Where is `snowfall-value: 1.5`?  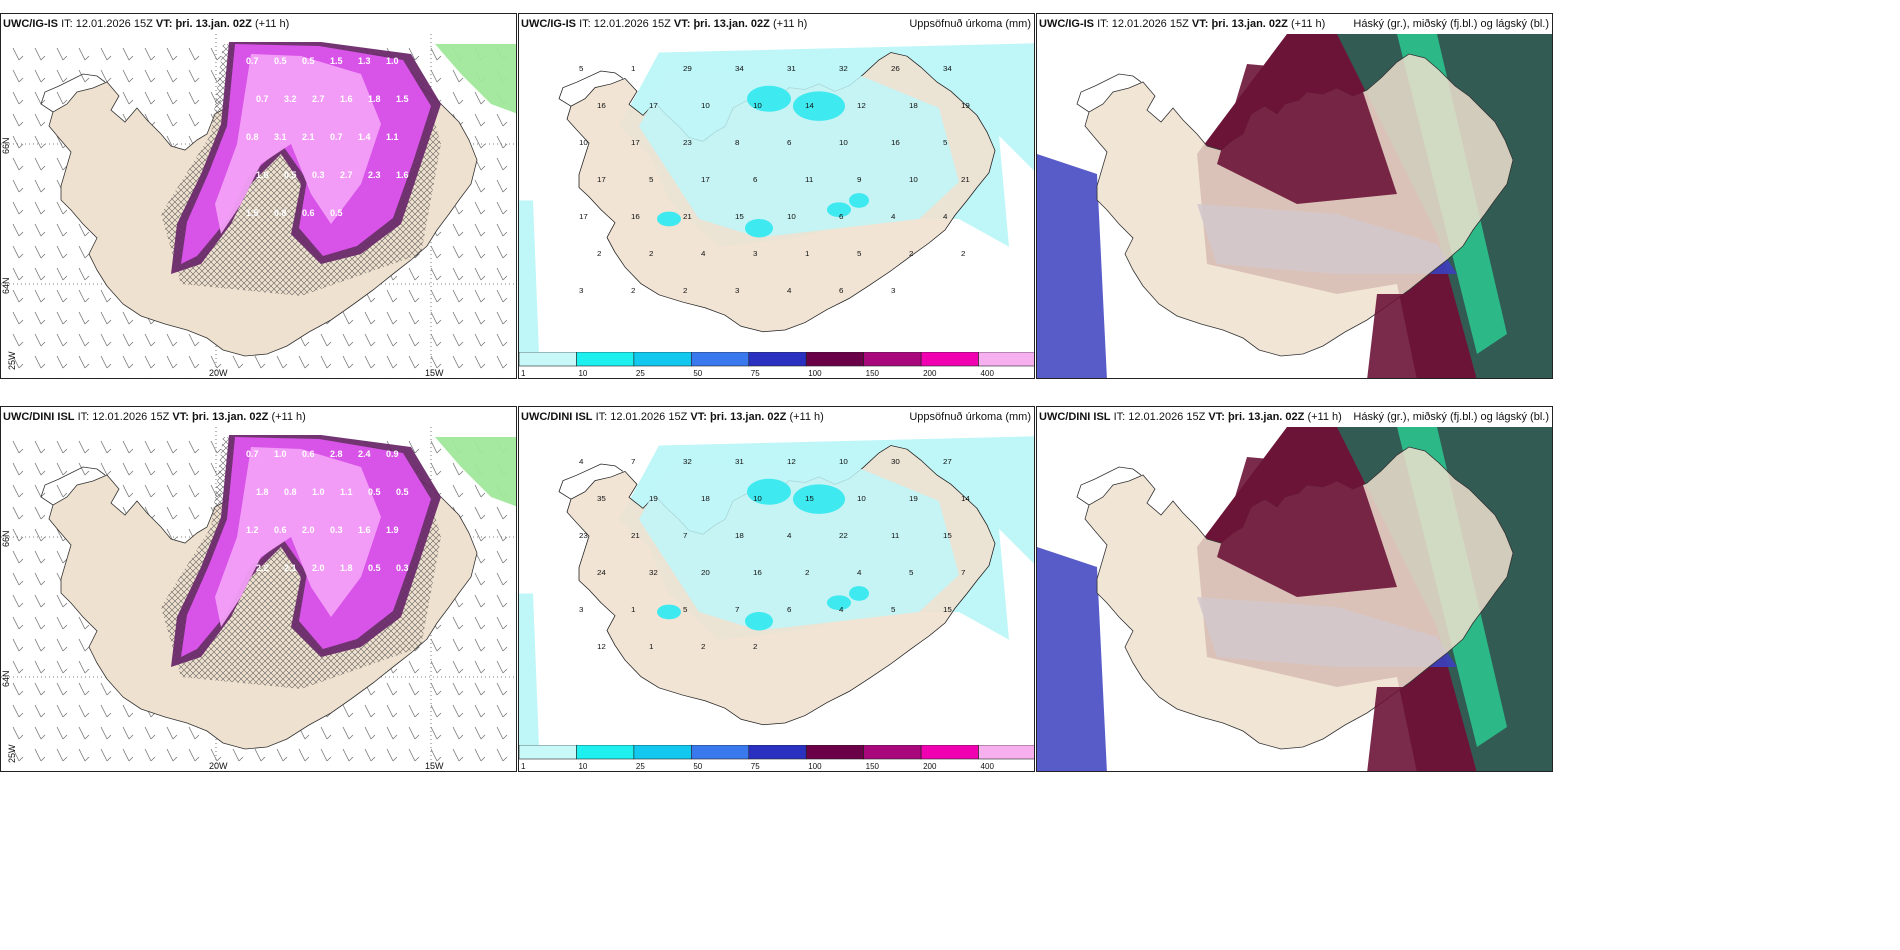 snowfall-value: 1.5 is located at coordinates (402, 99).